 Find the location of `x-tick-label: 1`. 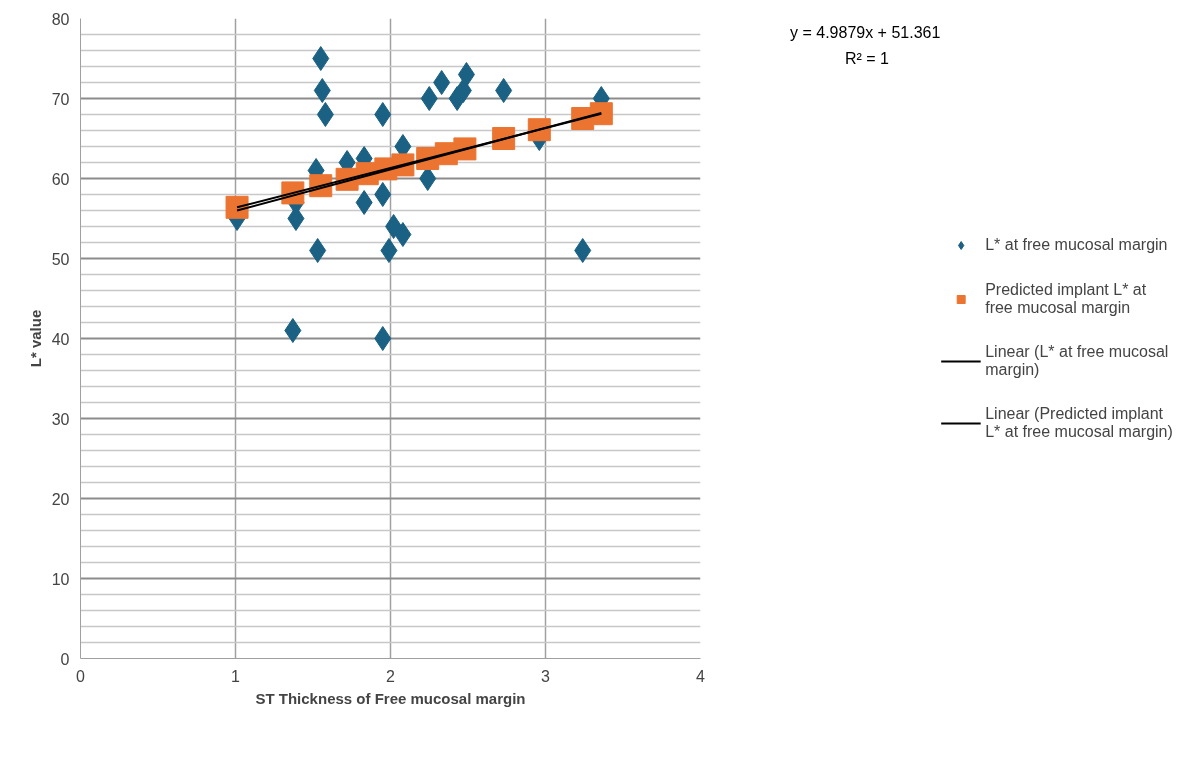

x-tick-label: 1 is located at coordinates (236, 676).